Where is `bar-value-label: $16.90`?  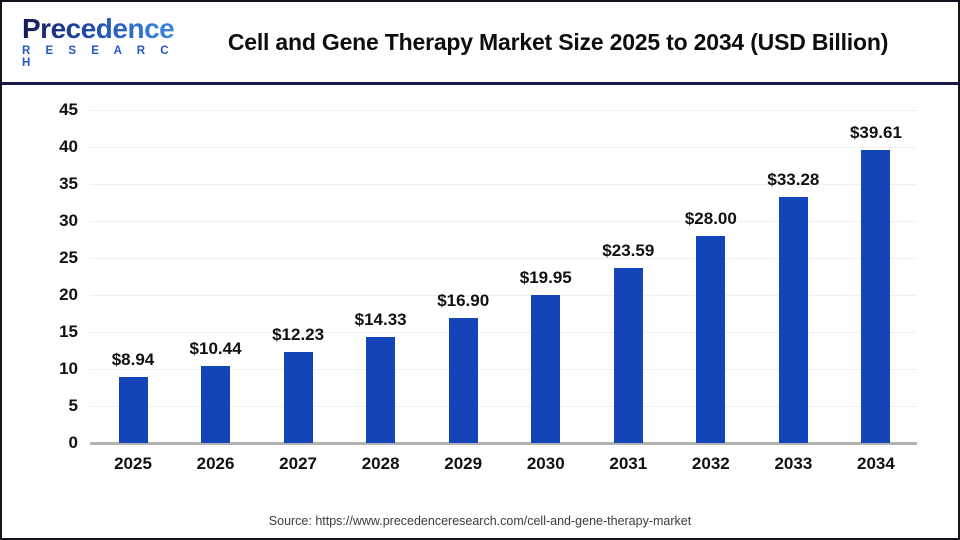 bar-value-label: $16.90 is located at coordinates (463, 300).